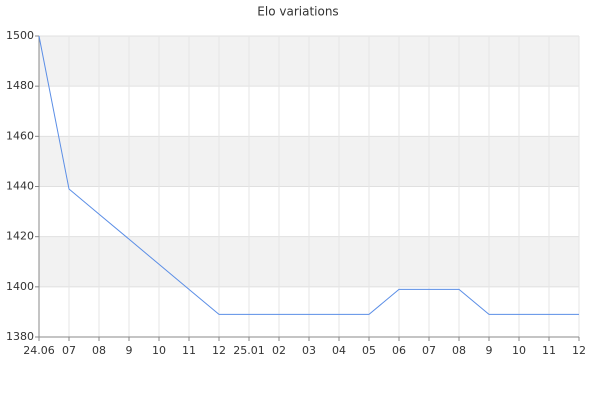 This screenshot has width=600, height=404. I want to click on y-tick-label: 1480, so click(20, 85).